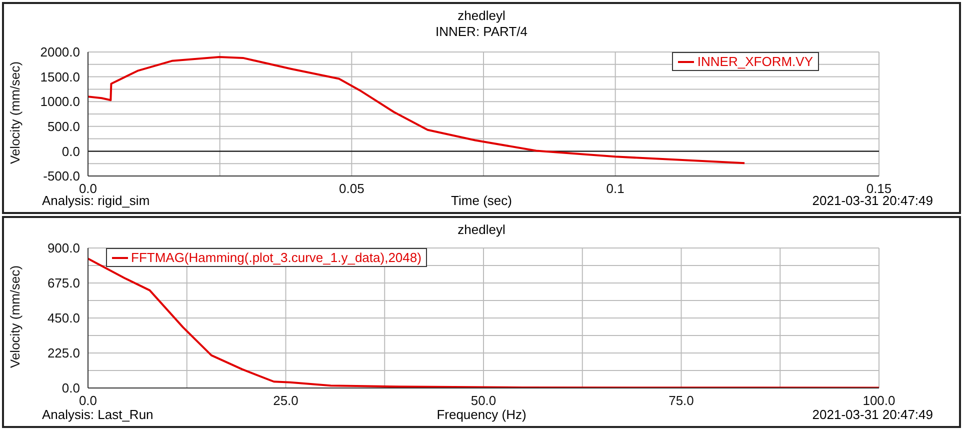  Describe the element at coordinates (98, 414) in the screenshot. I see `text: Analysis: Last_Run` at that location.